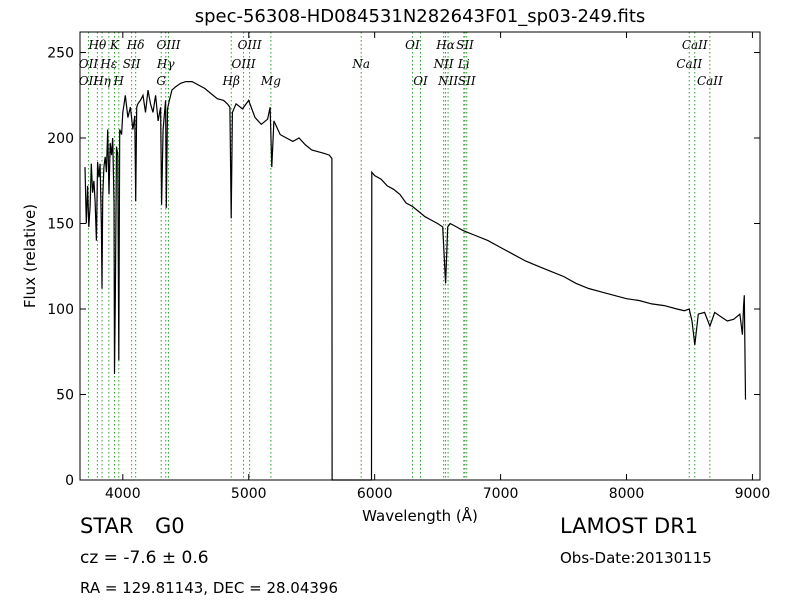 This screenshot has width=800, height=600. I want to click on line-annotation-label: Li, so click(463, 64).